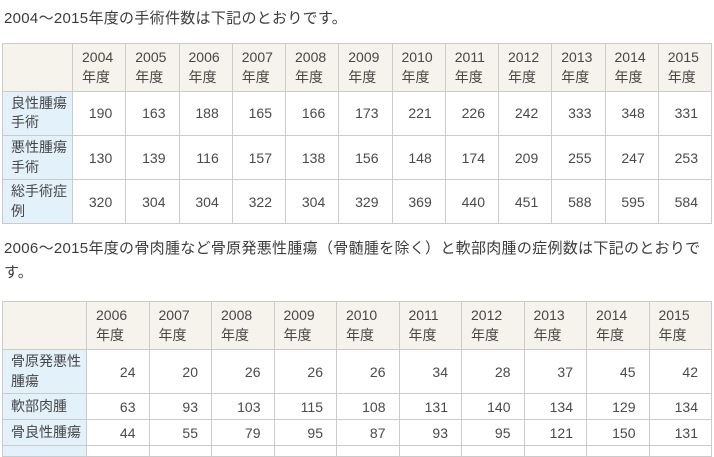  I want to click on value-cell: 131, so click(430, 407).